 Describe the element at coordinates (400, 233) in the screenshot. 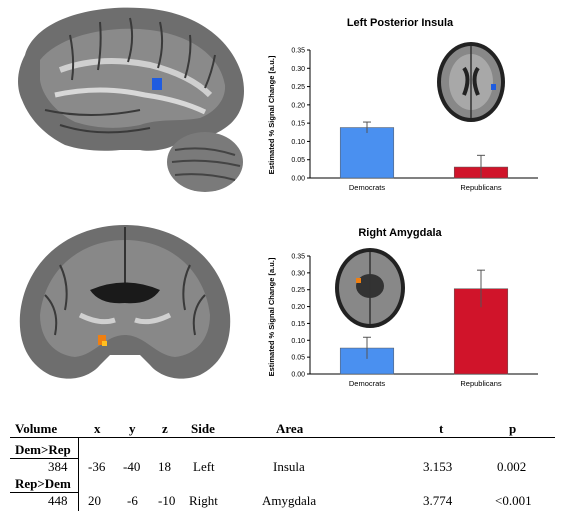

I see `chart-title: Right Amygdala` at that location.